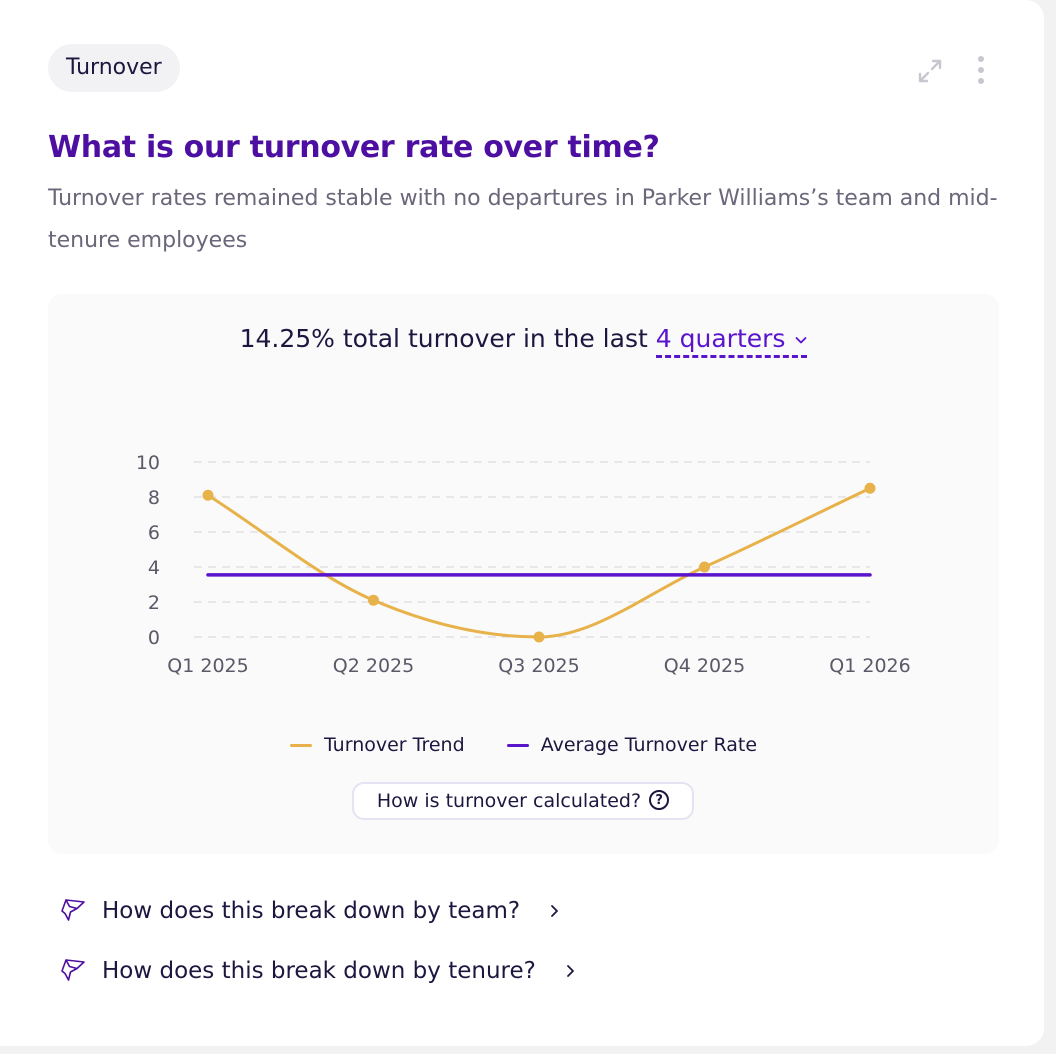 This screenshot has width=1056, height=1054. I want to click on legend-swatch-average, so click(517, 745).